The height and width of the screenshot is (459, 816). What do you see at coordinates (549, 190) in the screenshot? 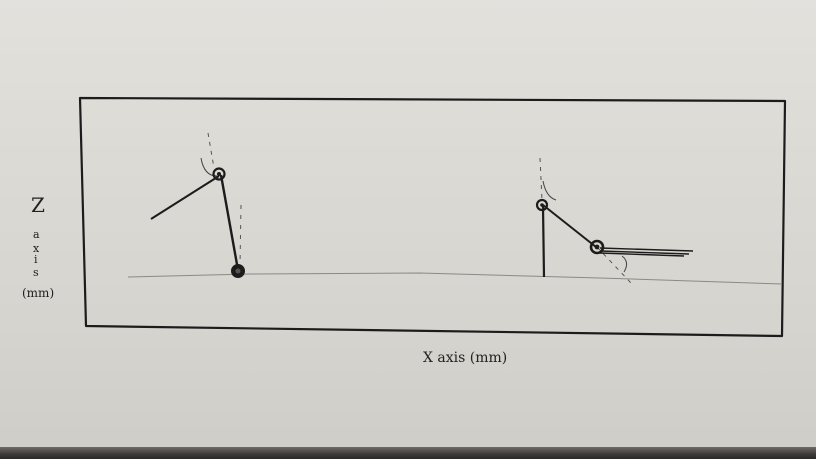
I see `right-angle-arc-top` at bounding box center [549, 190].